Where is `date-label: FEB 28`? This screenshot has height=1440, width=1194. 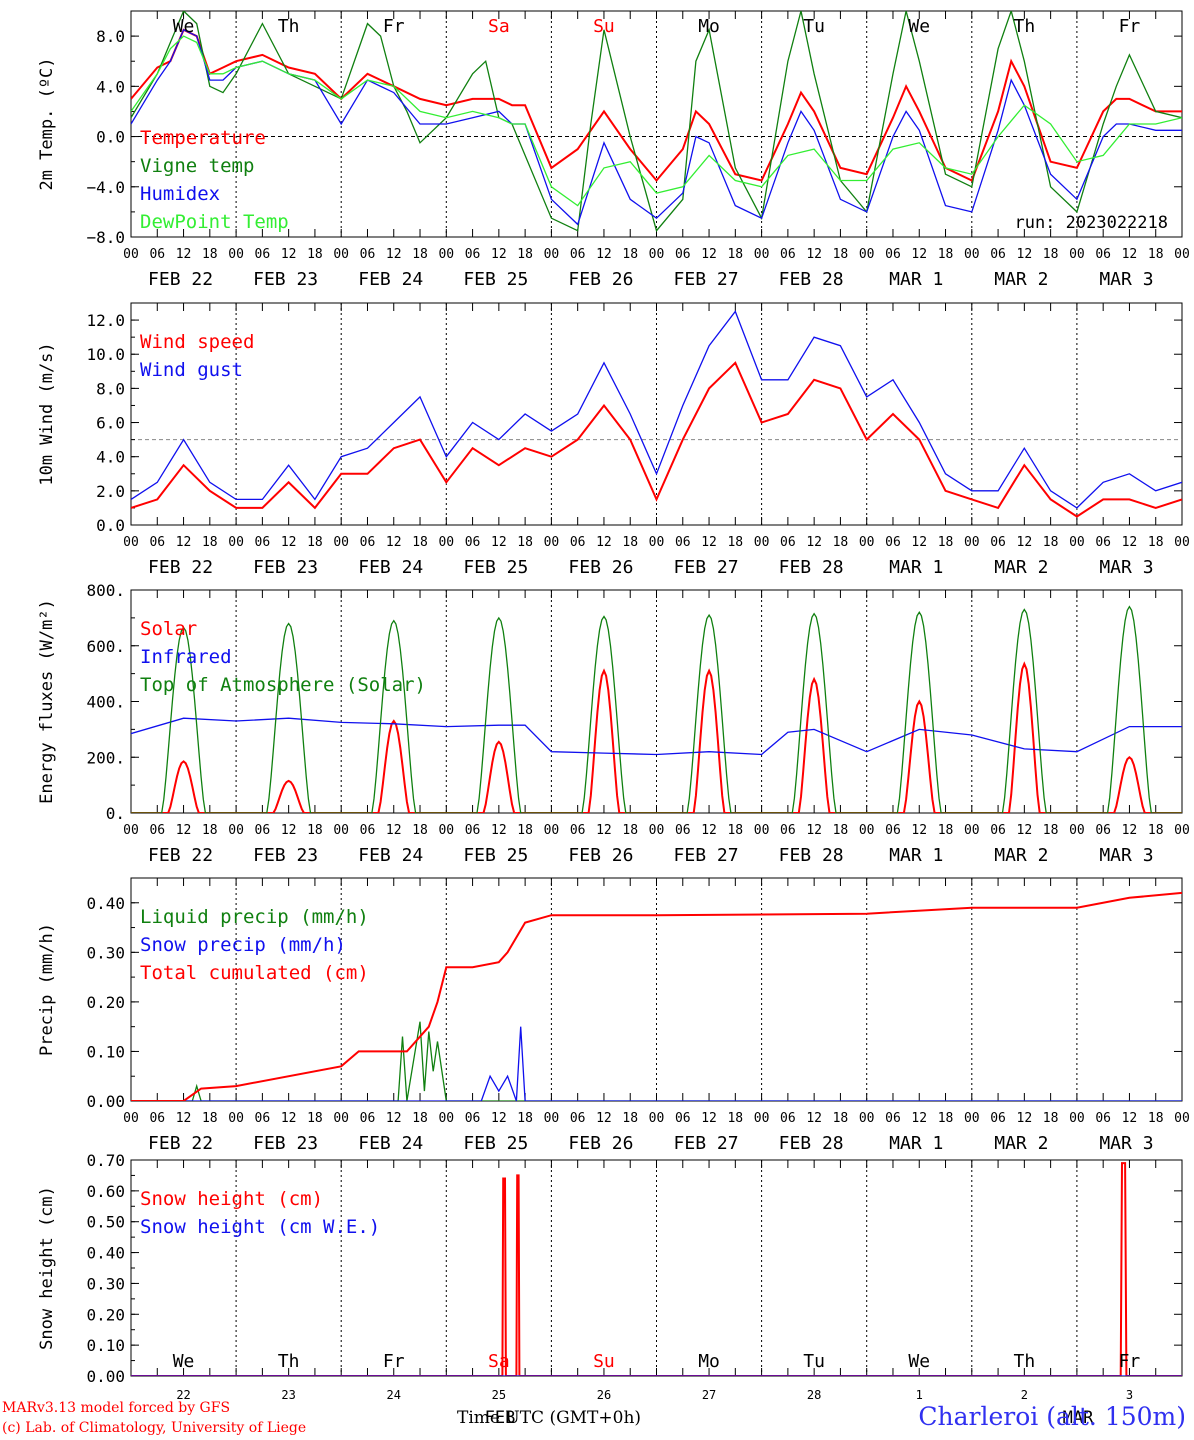 date-label: FEB 28 is located at coordinates (811, 855).